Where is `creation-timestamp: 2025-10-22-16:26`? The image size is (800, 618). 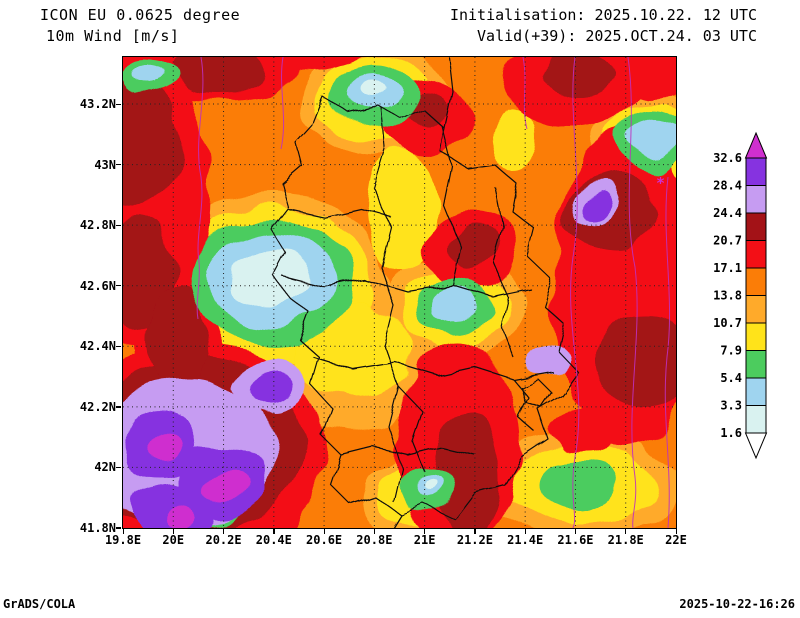 creation-timestamp: 2025-10-22-16:26 is located at coordinates (737, 604).